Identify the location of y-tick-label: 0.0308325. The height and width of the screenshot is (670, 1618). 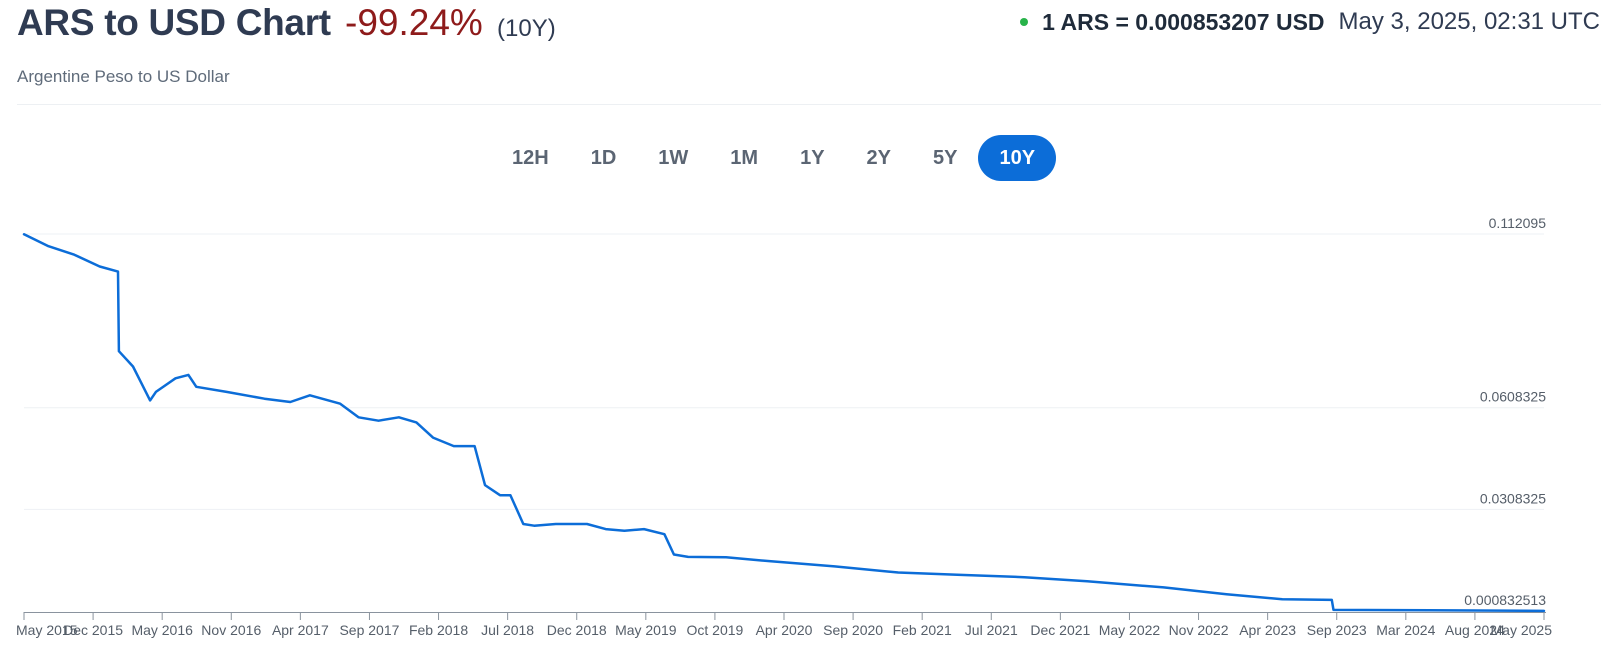
(1513, 498).